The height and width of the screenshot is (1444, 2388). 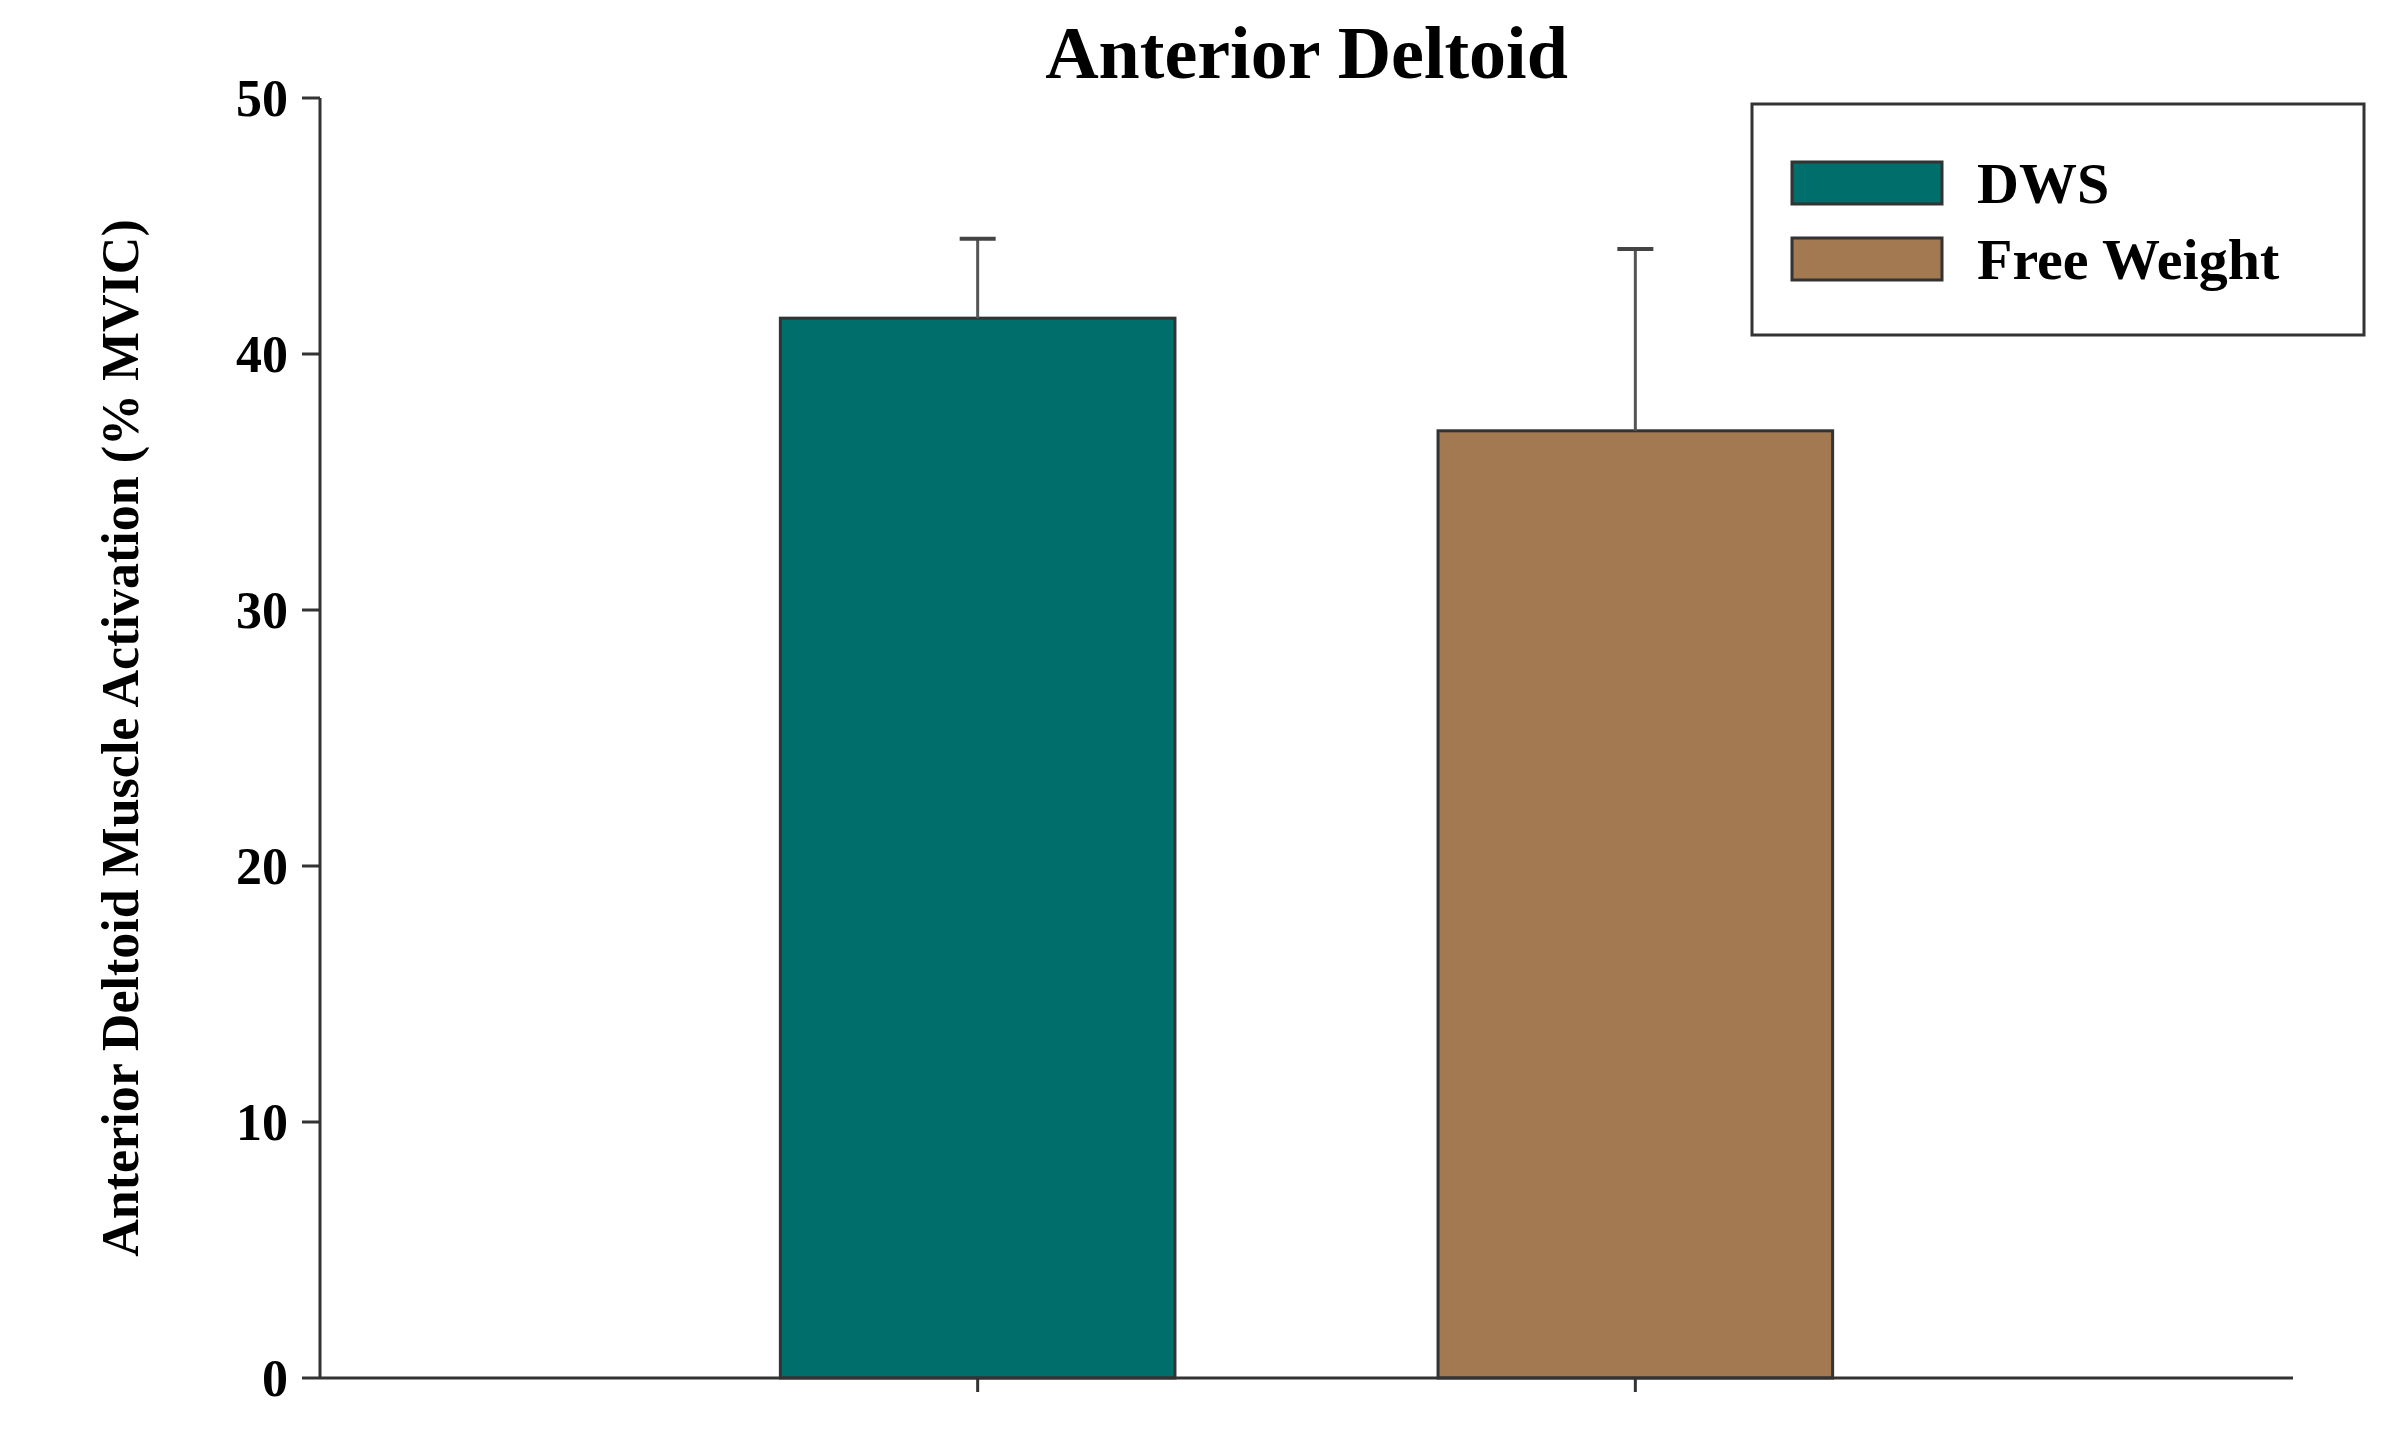 What do you see at coordinates (262, 99) in the screenshot?
I see `y-tick-label: 50` at bounding box center [262, 99].